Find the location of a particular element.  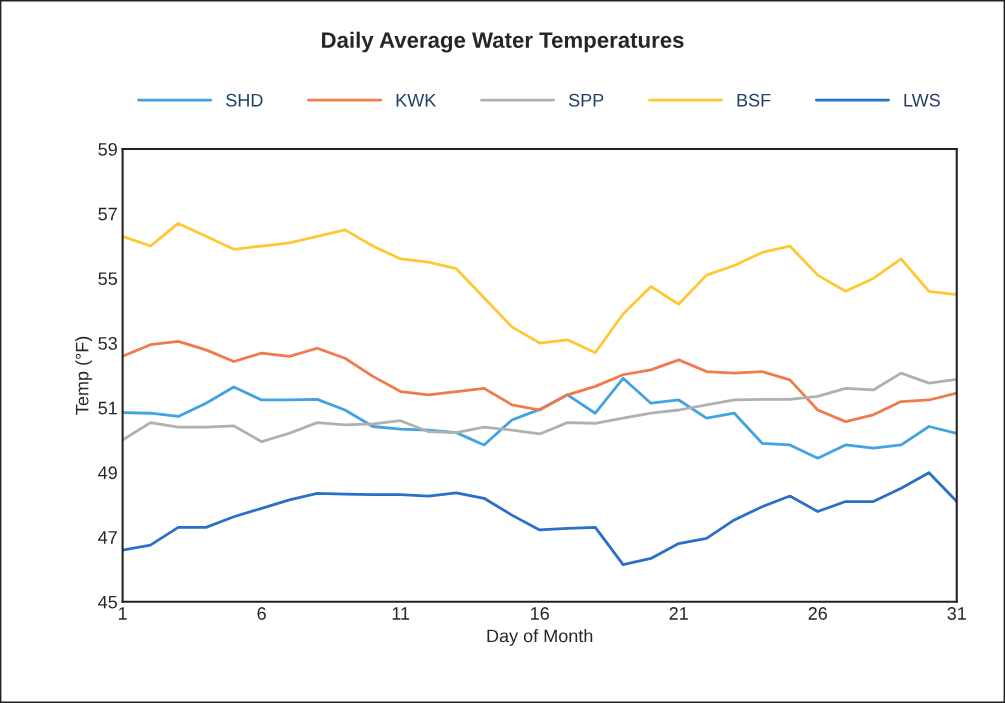

y-tick-label: 49 is located at coordinates (107, 473).